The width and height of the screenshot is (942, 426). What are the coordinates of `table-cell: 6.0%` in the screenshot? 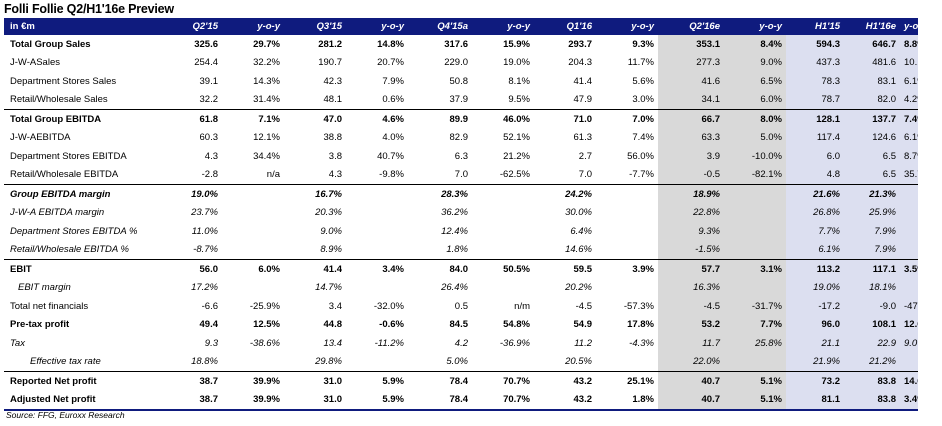 It's located at (269, 269).